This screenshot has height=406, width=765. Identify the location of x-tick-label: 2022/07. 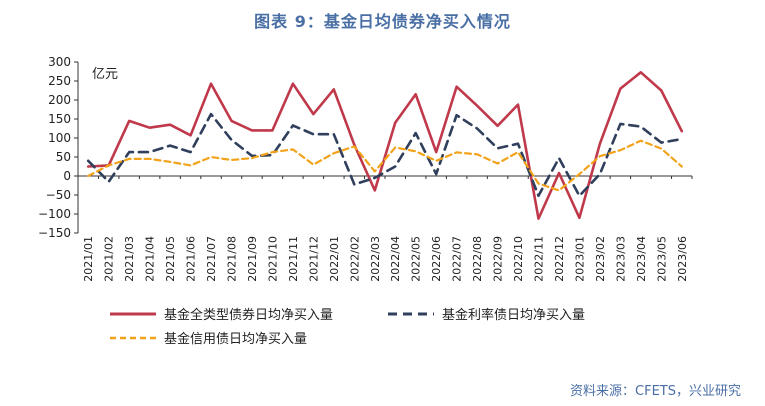
(457, 259).